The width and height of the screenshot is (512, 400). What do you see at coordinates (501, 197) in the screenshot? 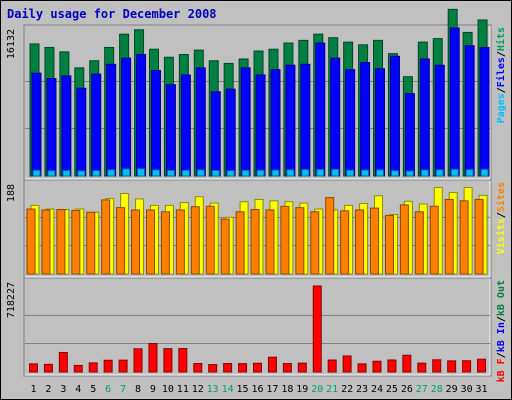
I see `legend-entry: Sites` at bounding box center [501, 197].